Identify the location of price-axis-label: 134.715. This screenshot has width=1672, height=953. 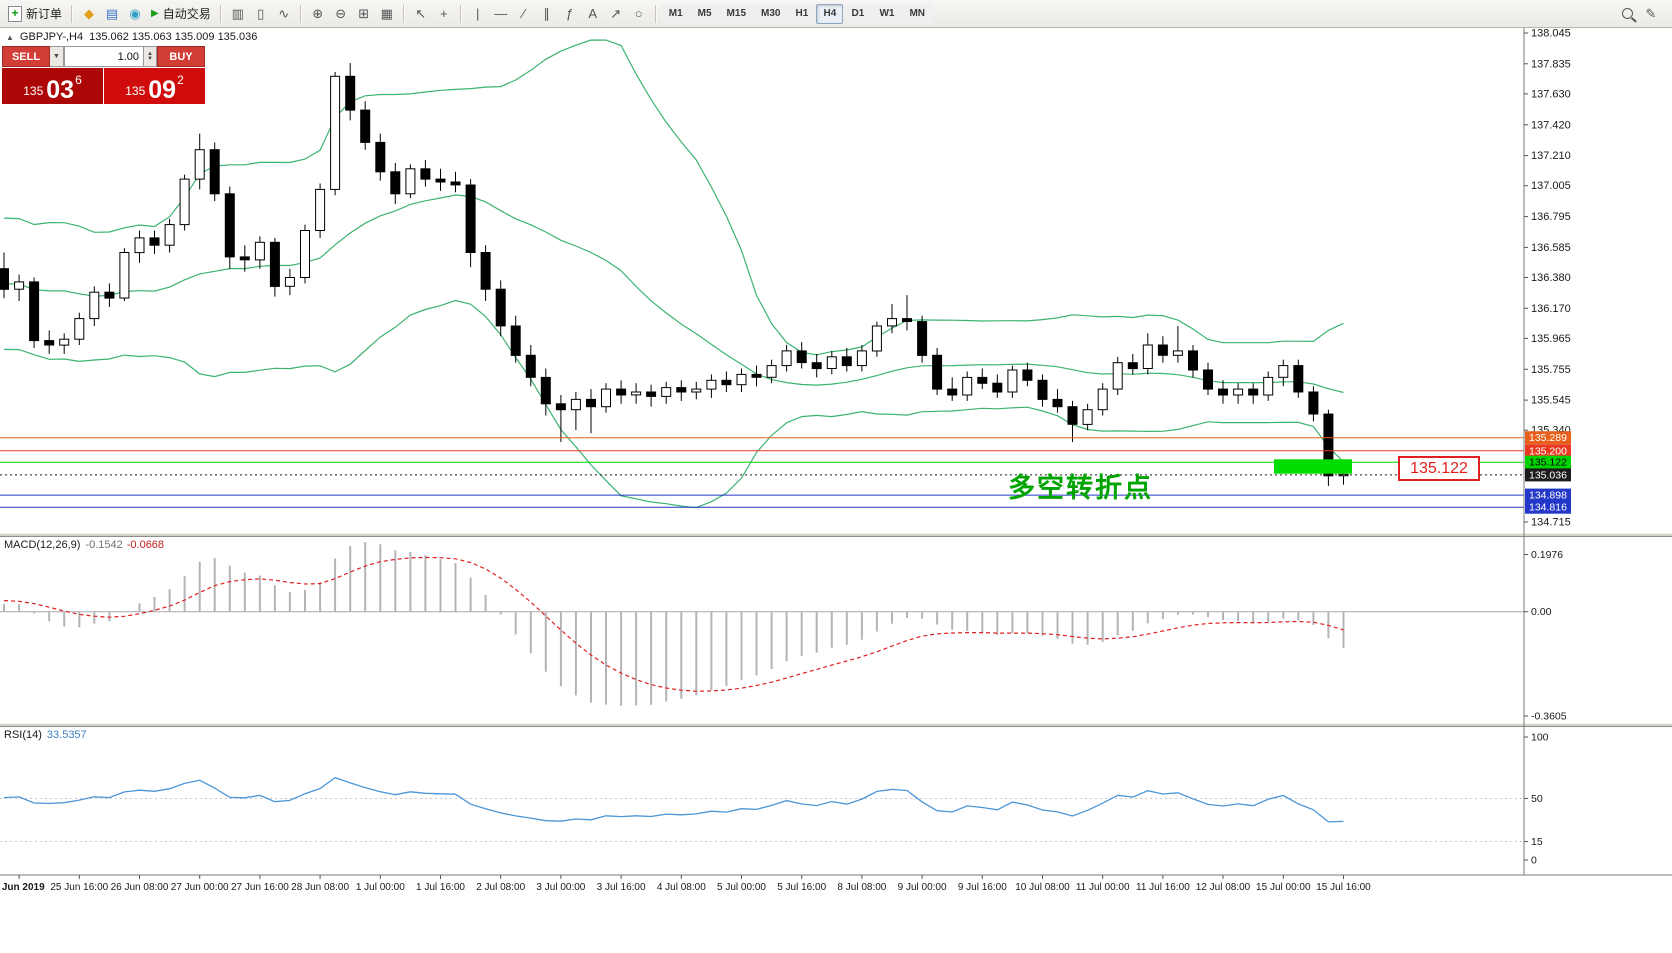
(1551, 523).